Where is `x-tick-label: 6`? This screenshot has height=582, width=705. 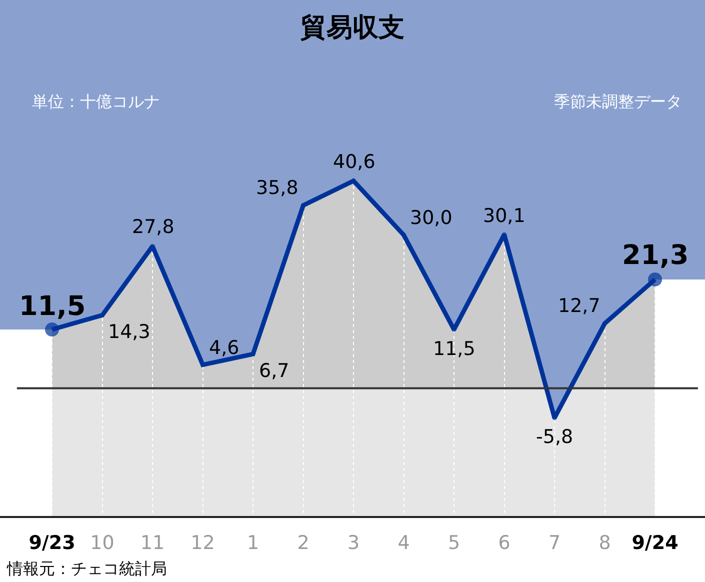
x-tick-label: 6 is located at coordinates (504, 543).